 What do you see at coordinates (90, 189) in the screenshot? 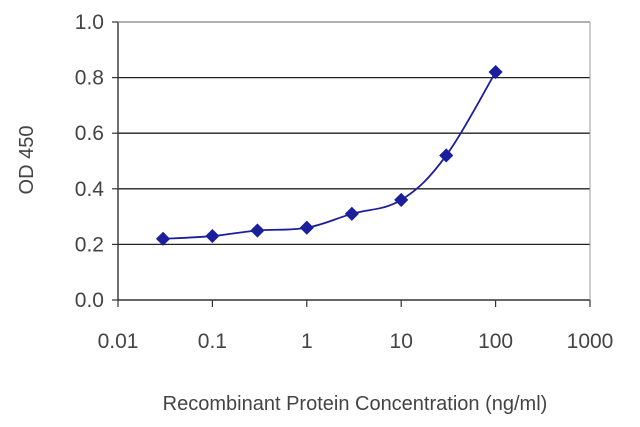
I see `y-tick-label: 0.4` at bounding box center [90, 189].